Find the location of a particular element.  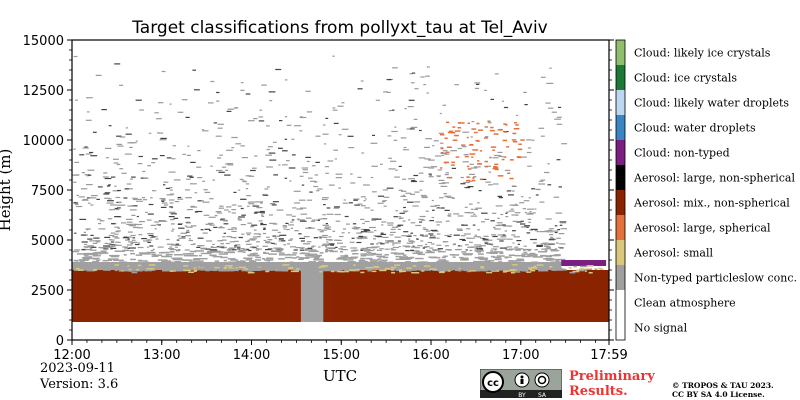

legend-label: Aerosol: small is located at coordinates (673, 253).